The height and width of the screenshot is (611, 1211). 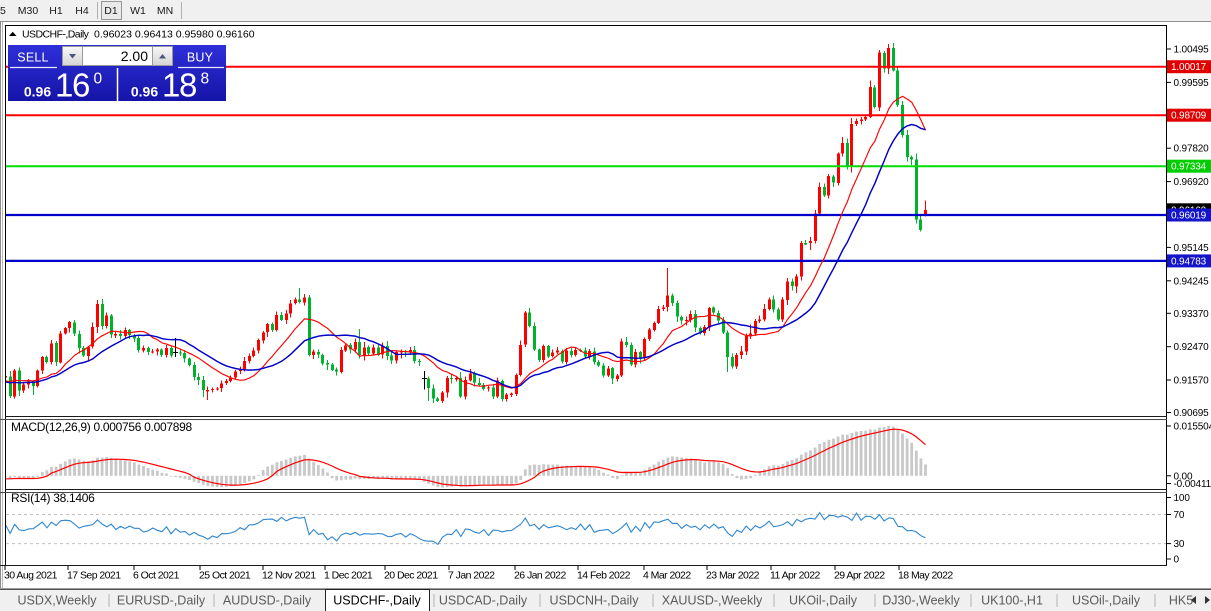 I want to click on svg-text: 0.015504, so click(x=1192, y=427).